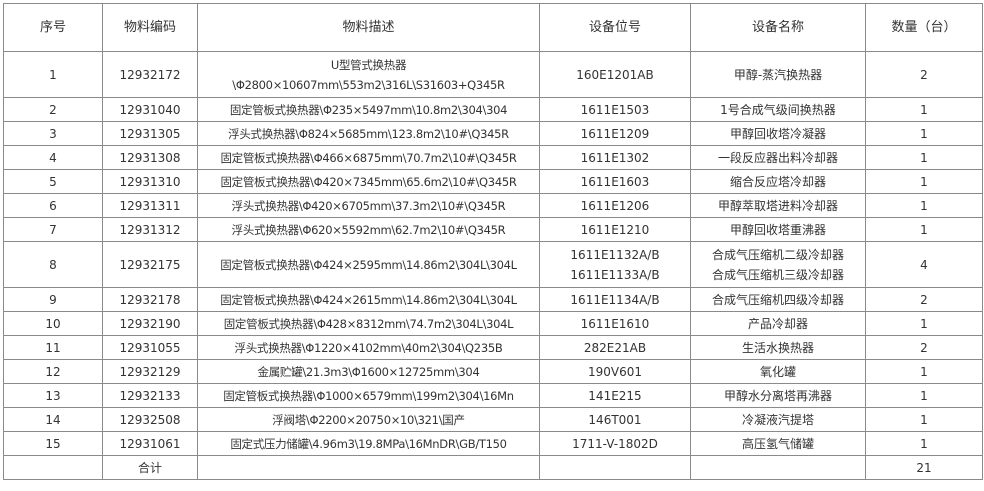  What do you see at coordinates (150, 133) in the screenshot?
I see `cell-code: 12931305` at bounding box center [150, 133].